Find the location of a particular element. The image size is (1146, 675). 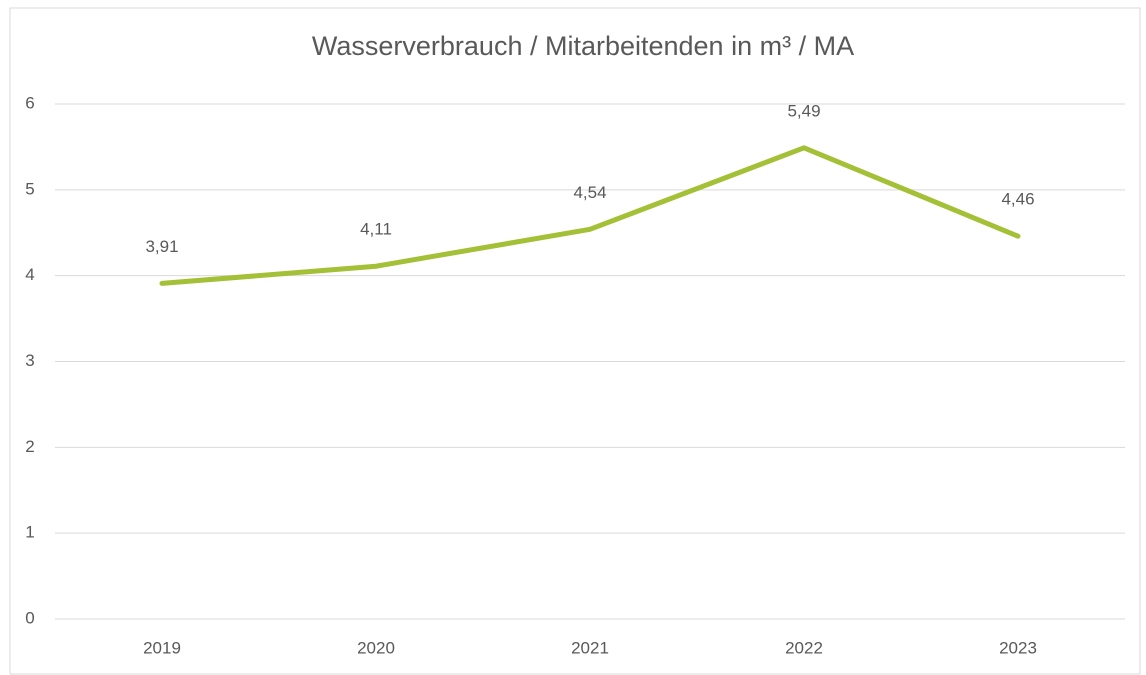

data-label: 4,46 is located at coordinates (1017, 199).